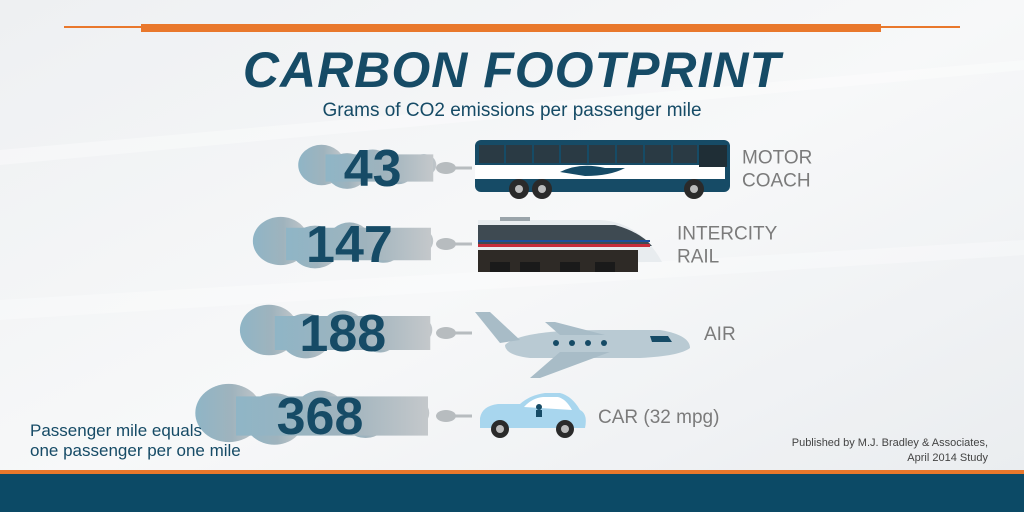  Describe the element at coordinates (512, 472) in the screenshot. I see `bottom-orange-line` at that location.